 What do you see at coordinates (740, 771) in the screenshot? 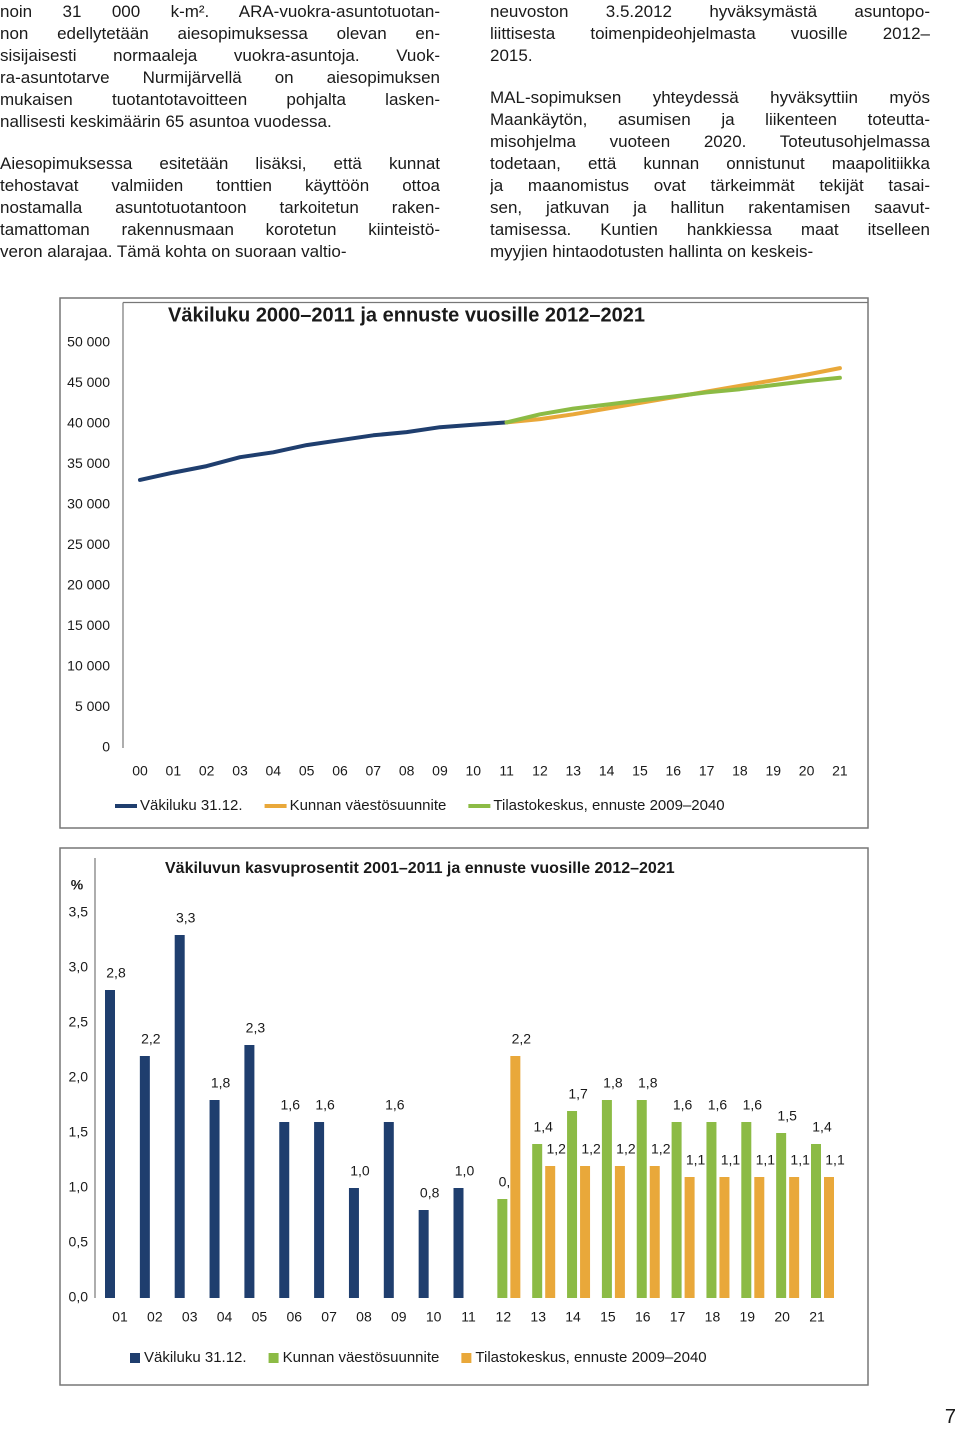
I see `x-tick-label: 18` at bounding box center [740, 771].